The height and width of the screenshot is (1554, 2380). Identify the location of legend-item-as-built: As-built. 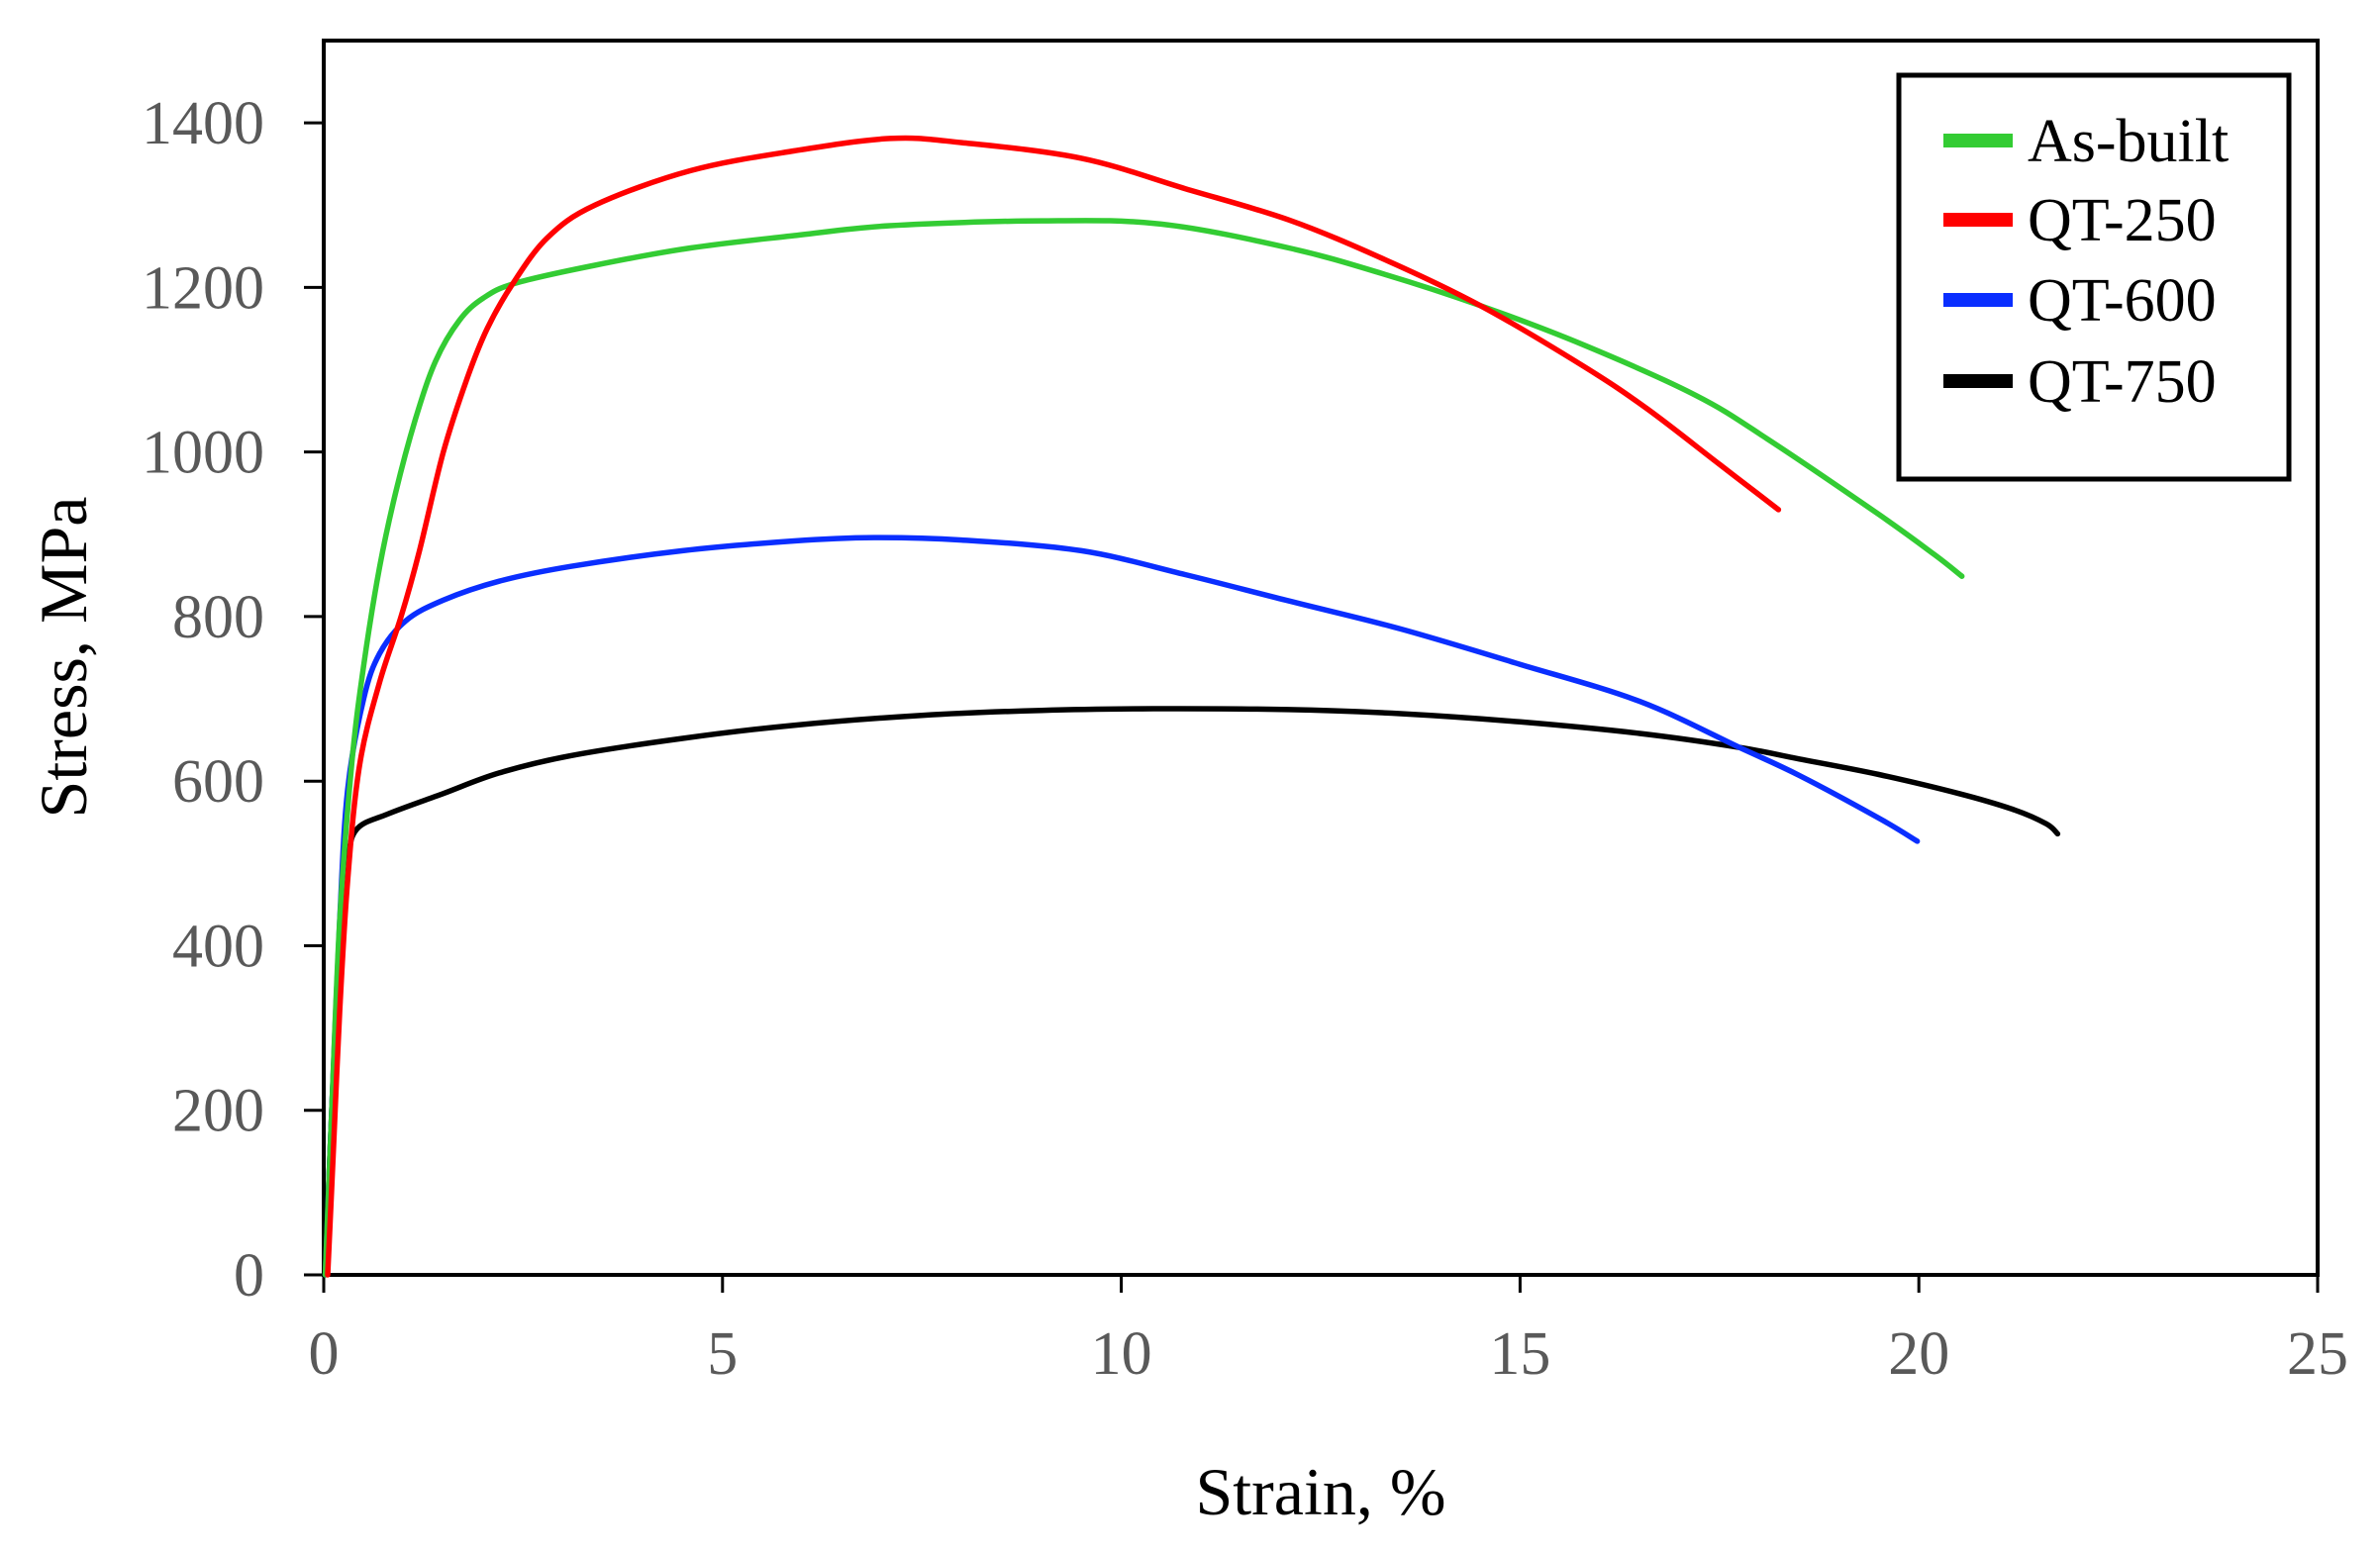
(2086, 141).